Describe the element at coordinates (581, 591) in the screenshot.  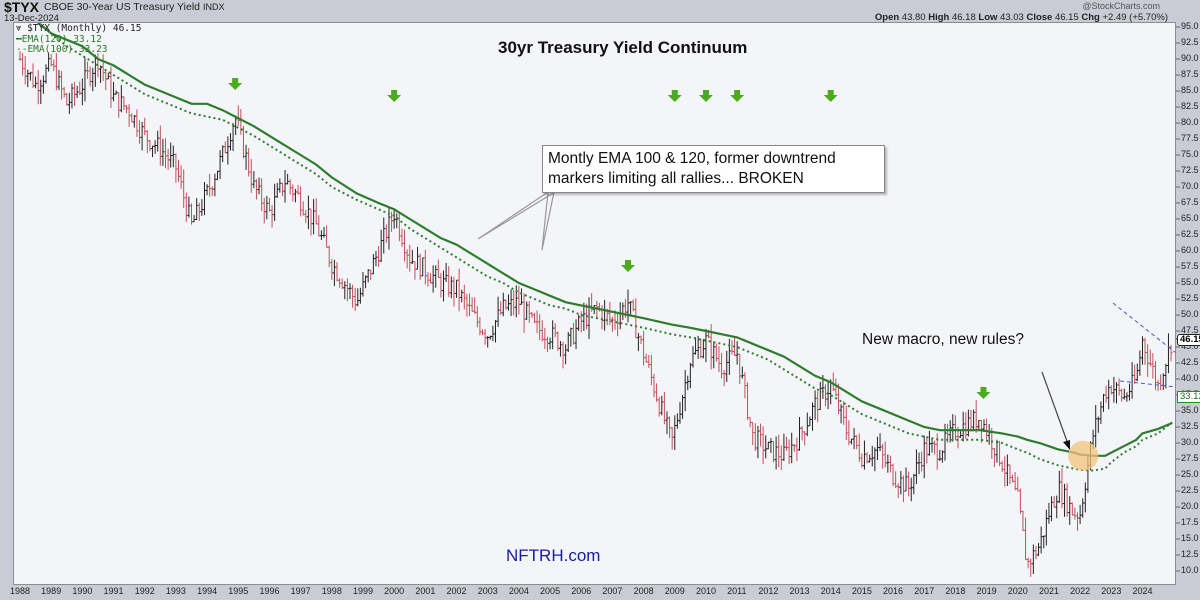
I see `x-tick: 2006` at that location.